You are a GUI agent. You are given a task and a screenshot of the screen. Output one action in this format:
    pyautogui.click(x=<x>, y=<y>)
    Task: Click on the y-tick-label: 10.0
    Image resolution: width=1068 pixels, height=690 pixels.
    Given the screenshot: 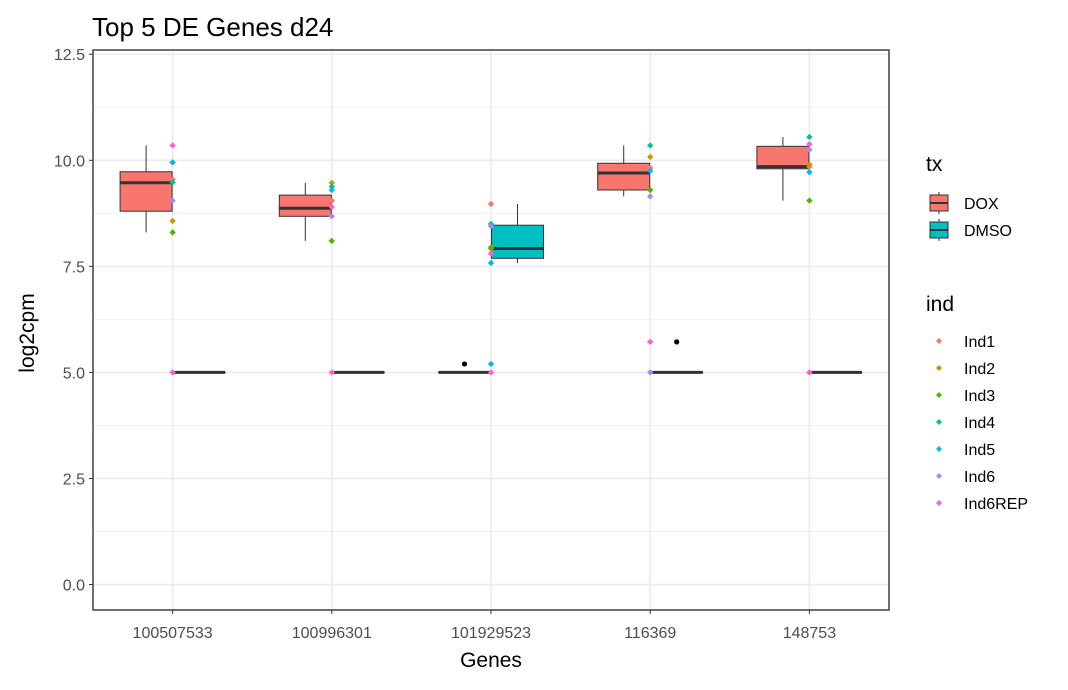 What is the action you would take?
    pyautogui.click(x=69, y=161)
    